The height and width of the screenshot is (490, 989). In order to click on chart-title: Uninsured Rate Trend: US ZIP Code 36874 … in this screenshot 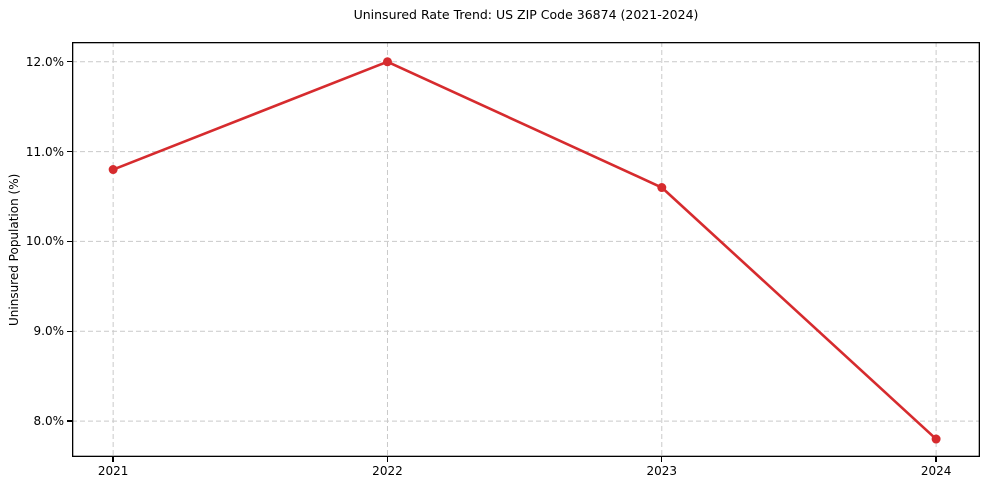, I will do `click(526, 14)`.